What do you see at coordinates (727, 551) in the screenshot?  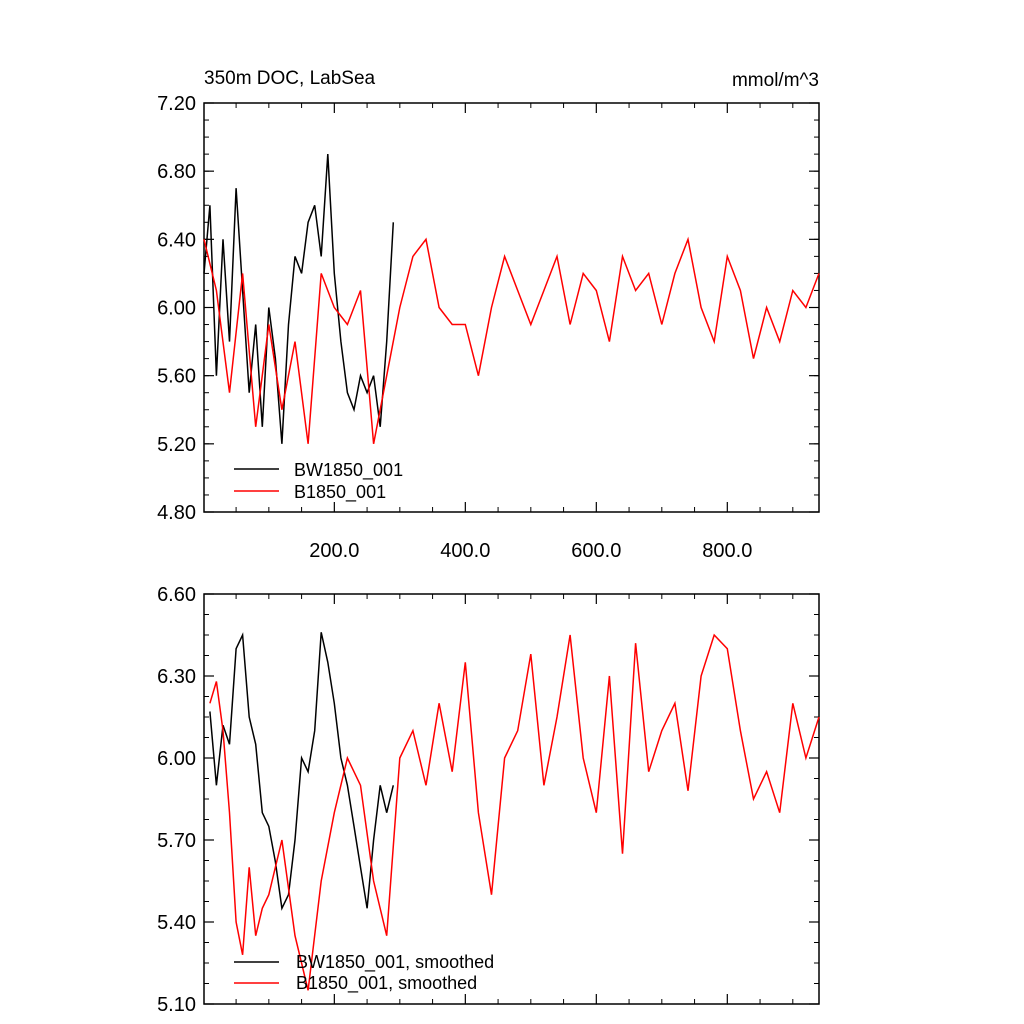 I see `top-x-tick-label: 800.0` at bounding box center [727, 551].